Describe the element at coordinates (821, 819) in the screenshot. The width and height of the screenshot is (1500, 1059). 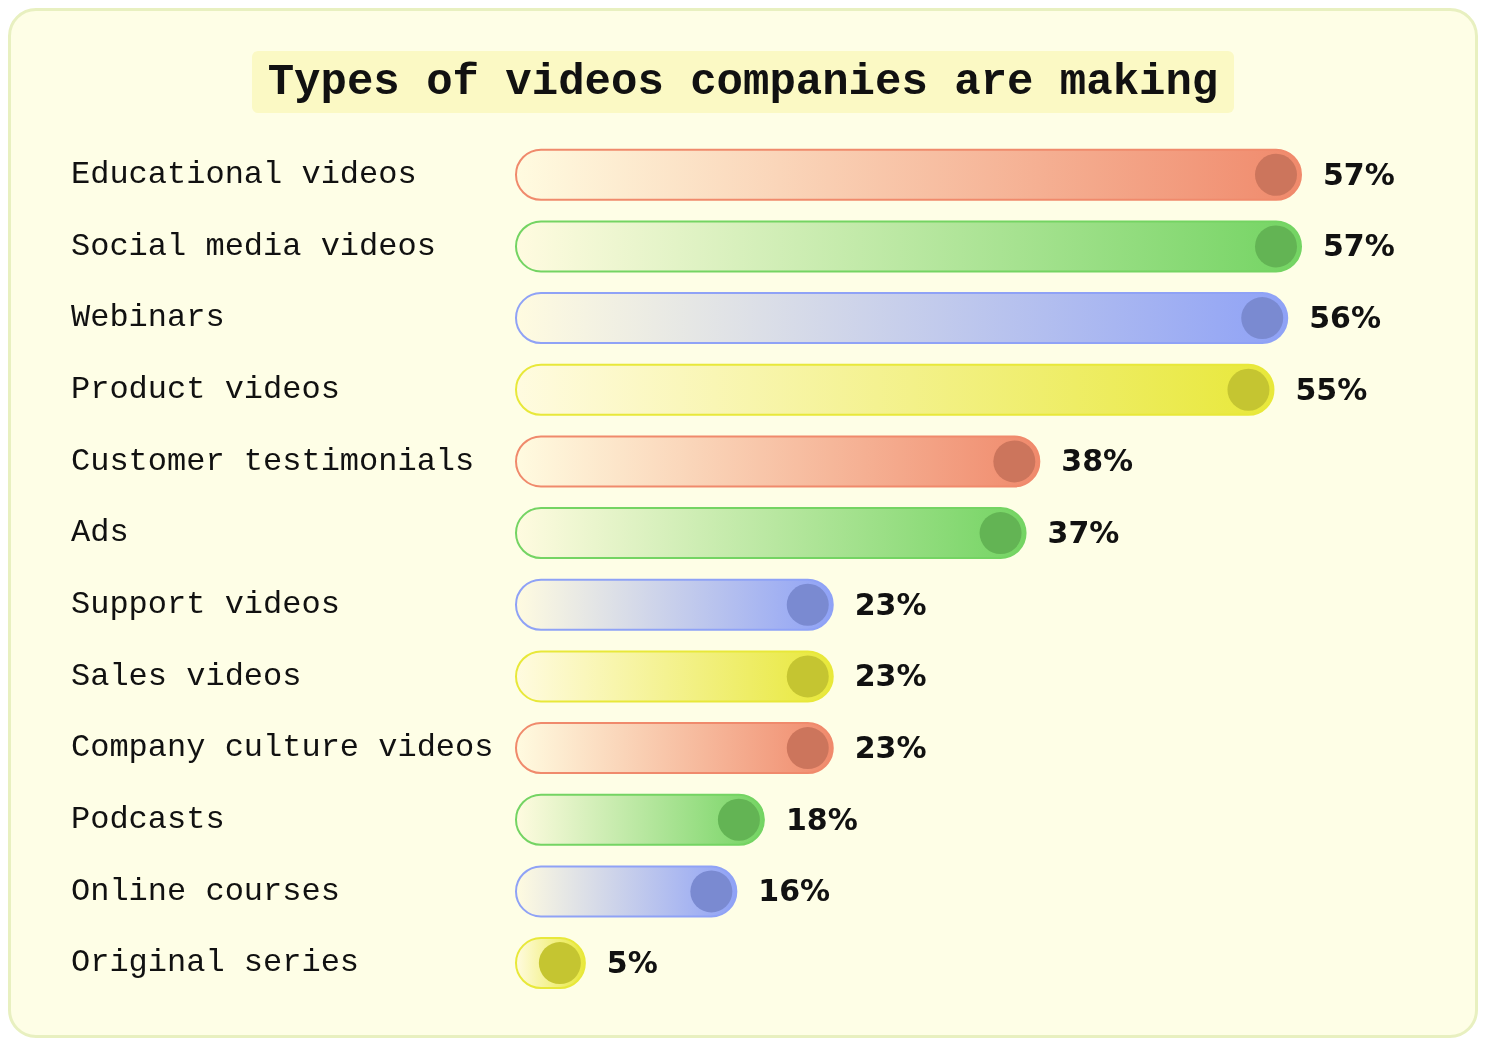
I see `data-label: 18%` at that location.